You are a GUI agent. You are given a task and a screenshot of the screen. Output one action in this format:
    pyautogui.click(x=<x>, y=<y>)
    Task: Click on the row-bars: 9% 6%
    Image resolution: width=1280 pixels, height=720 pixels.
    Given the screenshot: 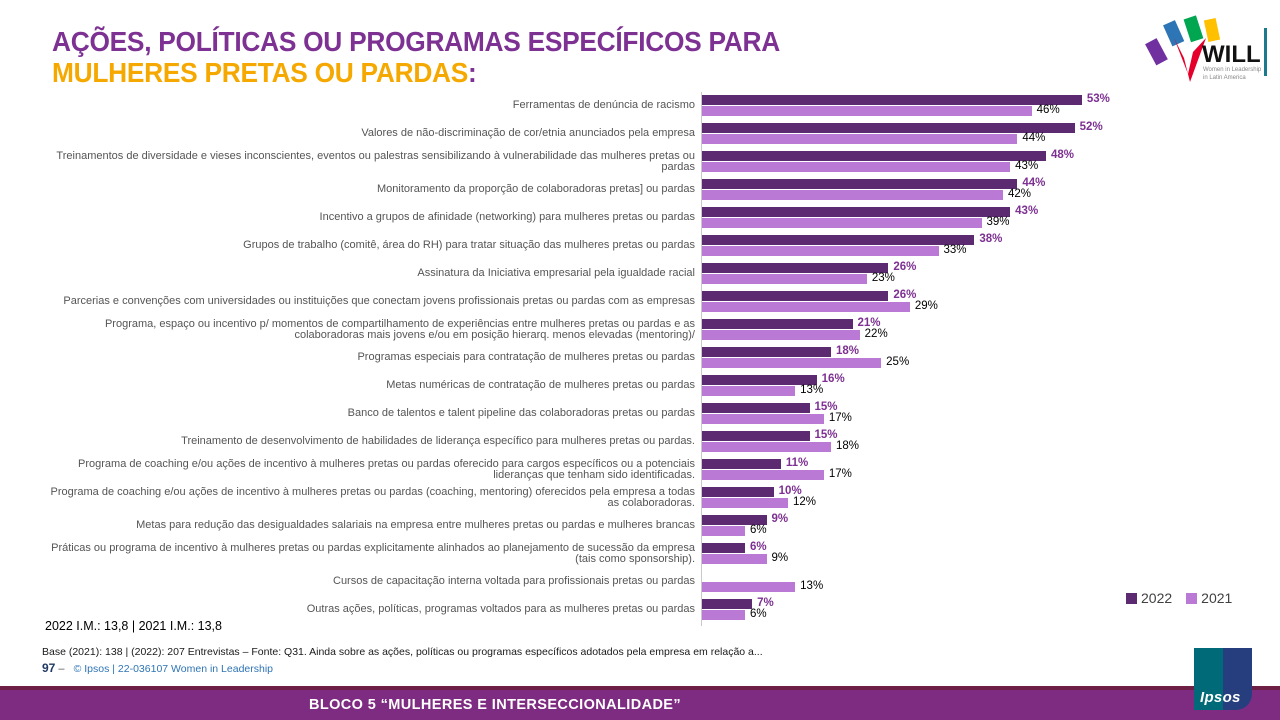 What is the action you would take?
    pyautogui.click(x=921, y=525)
    